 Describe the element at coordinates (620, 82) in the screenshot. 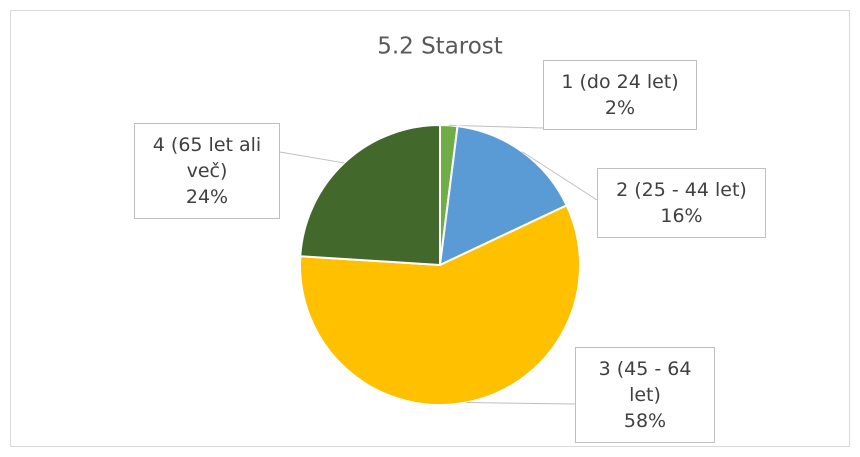

I see `category-label: 1 (do 24 let)` at that location.